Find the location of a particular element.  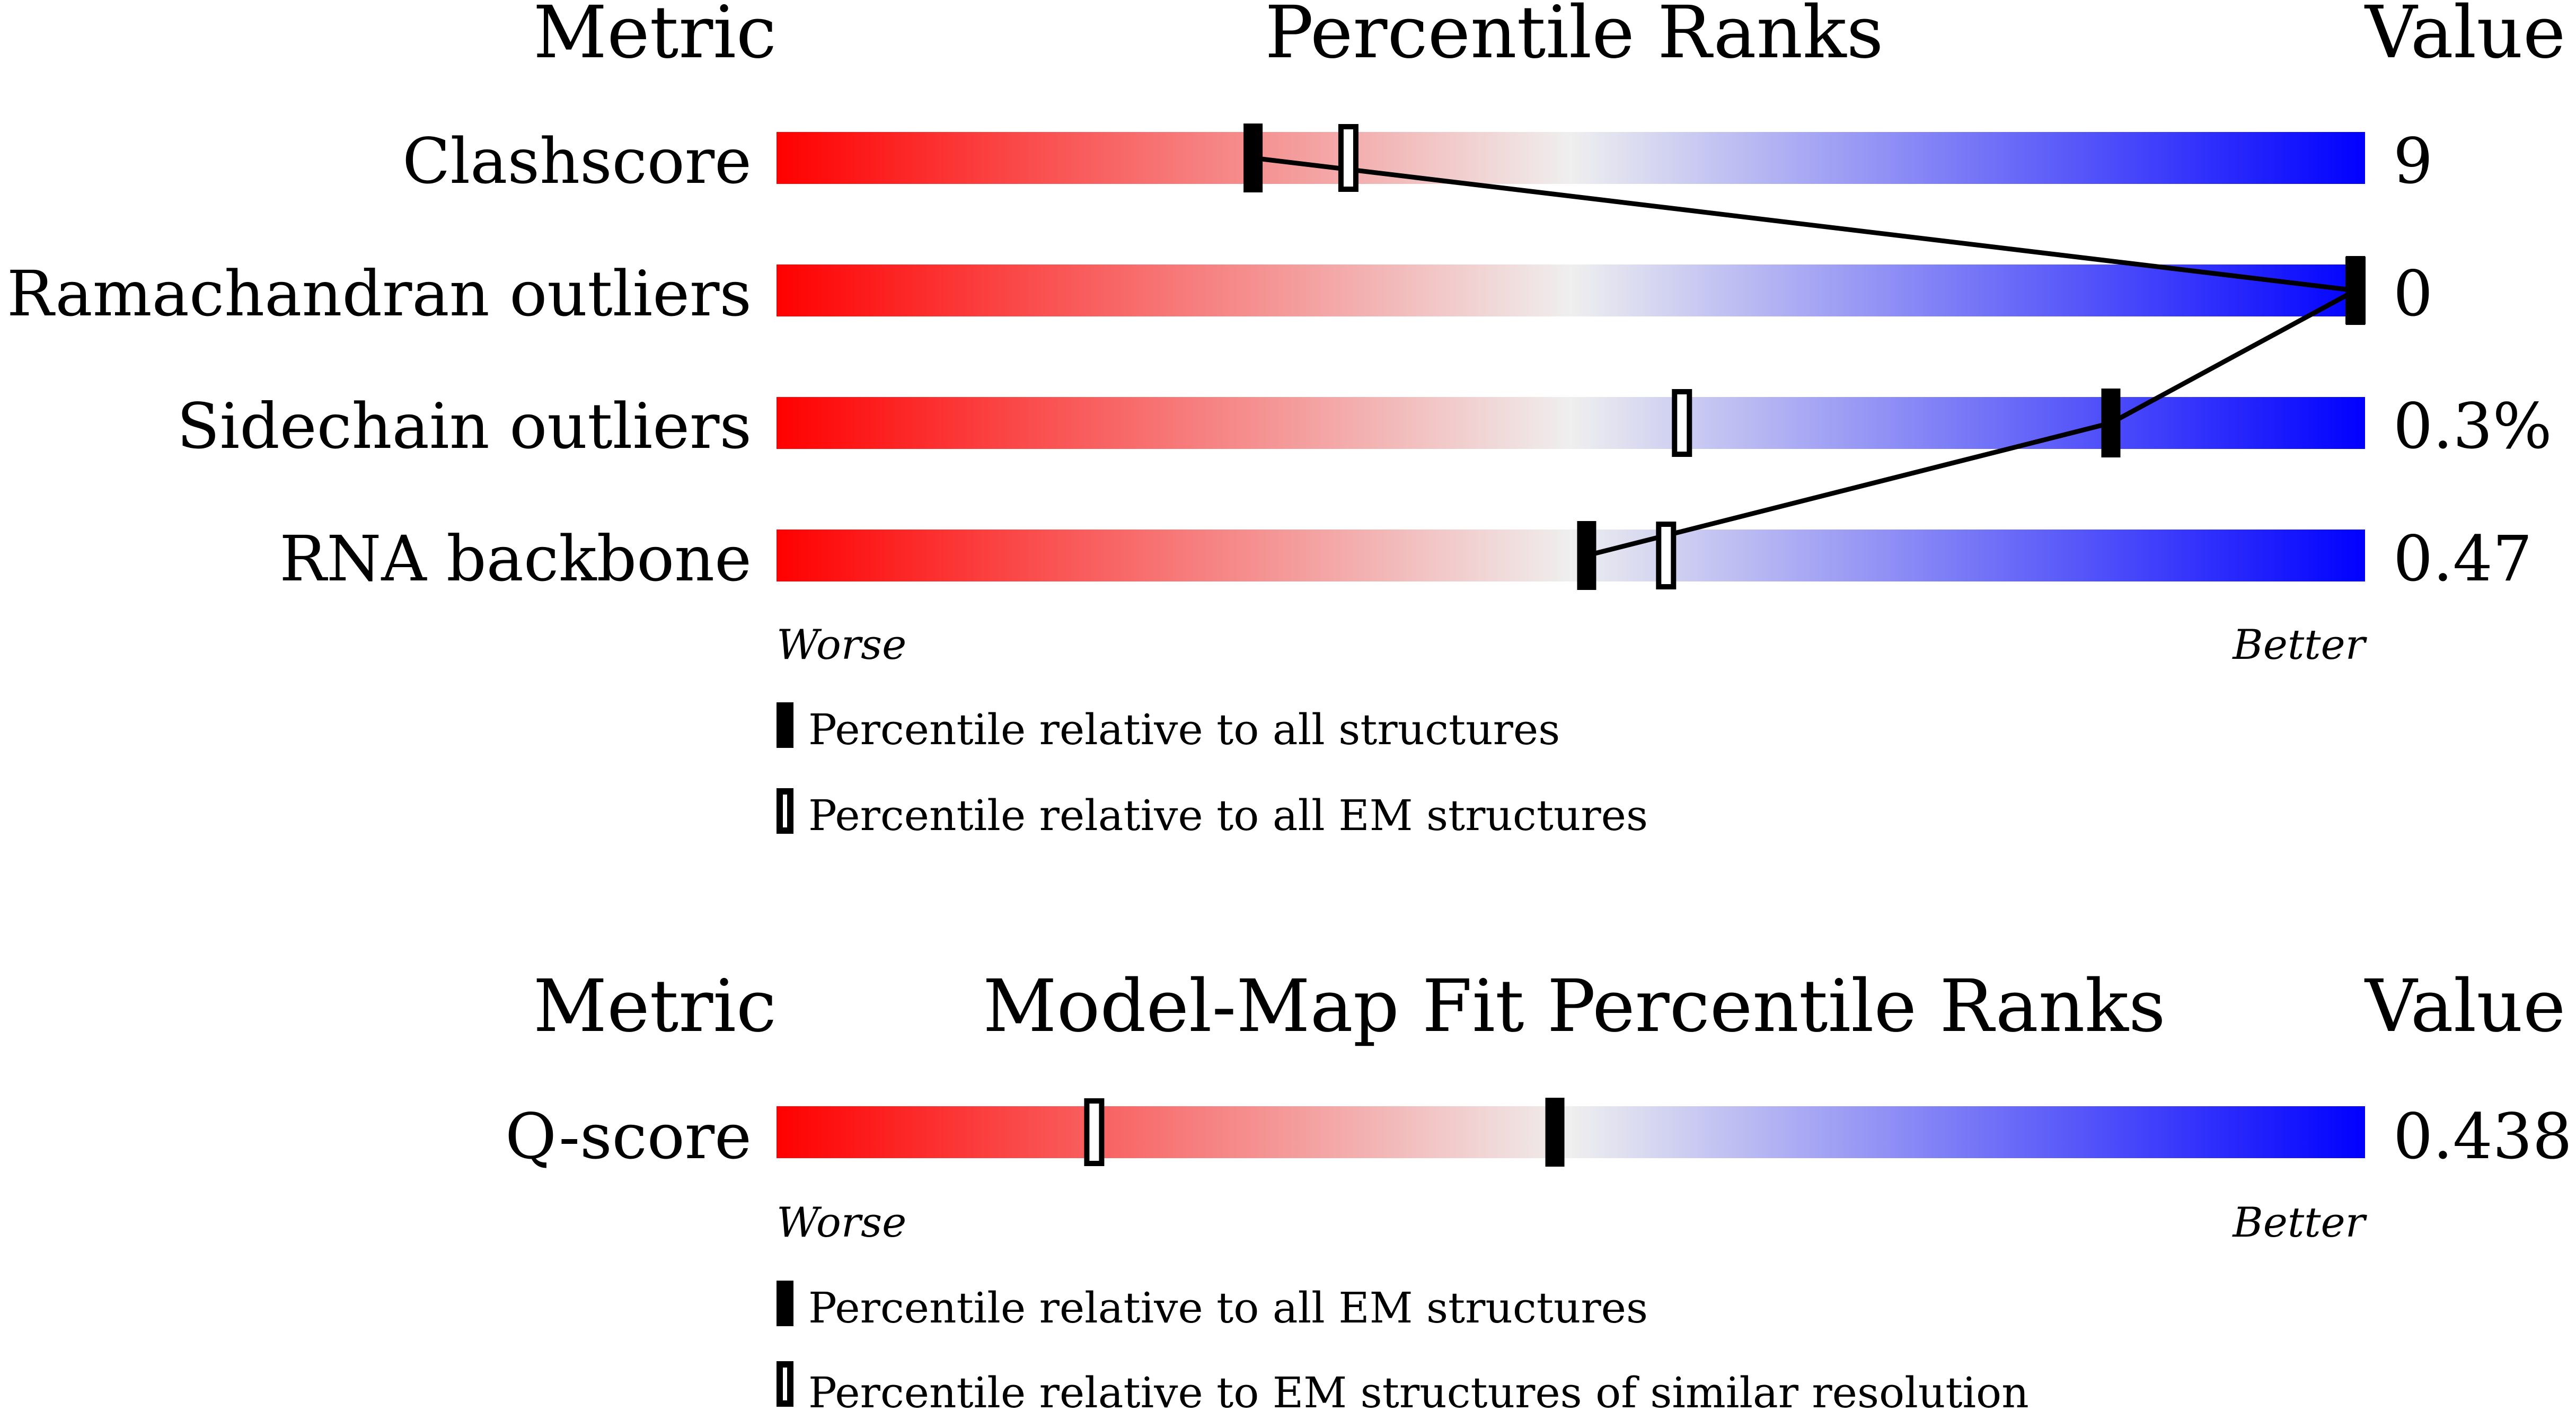

metric-label: Ramachandran outliers is located at coordinates (379, 293).